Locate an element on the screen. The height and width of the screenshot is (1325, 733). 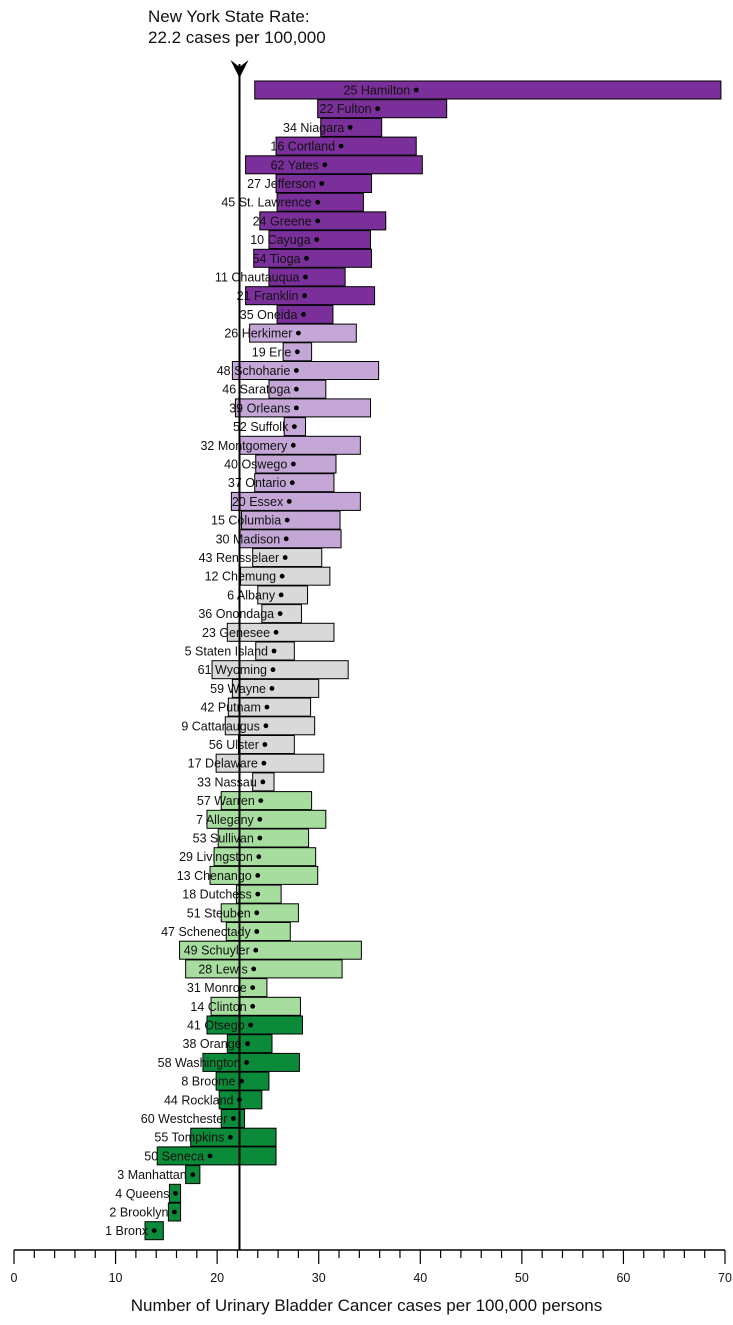
county-label: 58 Washington is located at coordinates (199, 1063).